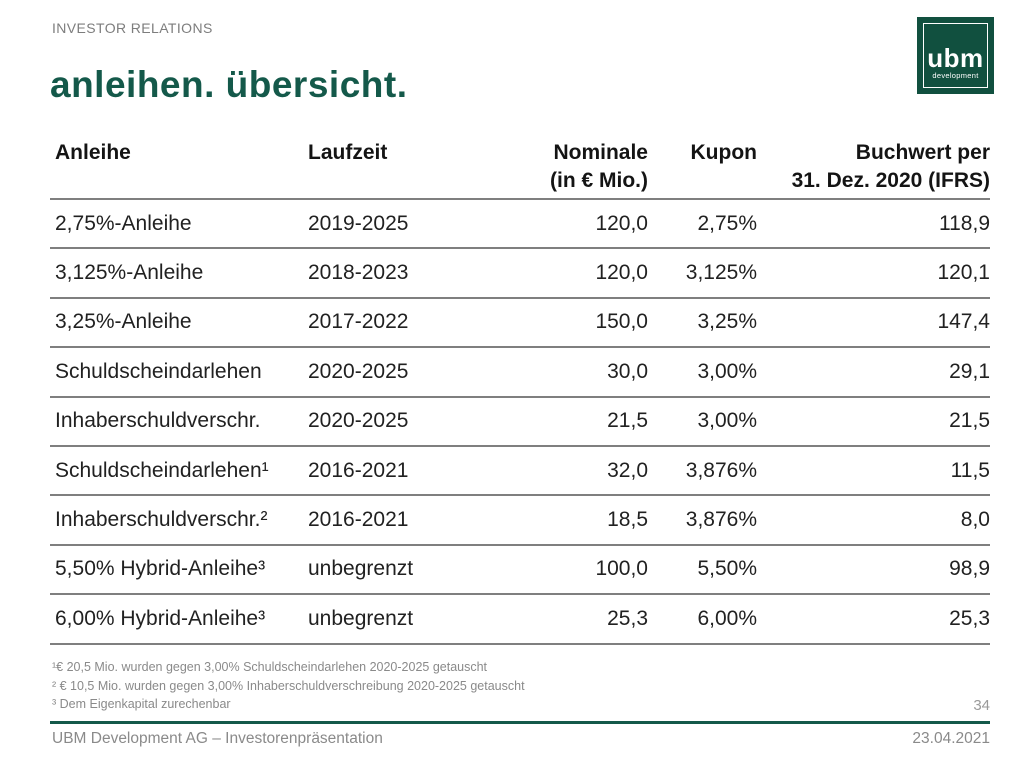 Image resolution: width=1024 pixels, height=768 pixels. Describe the element at coordinates (963, 273) in the screenshot. I see `cell-buchwert: 120,1` at that location.